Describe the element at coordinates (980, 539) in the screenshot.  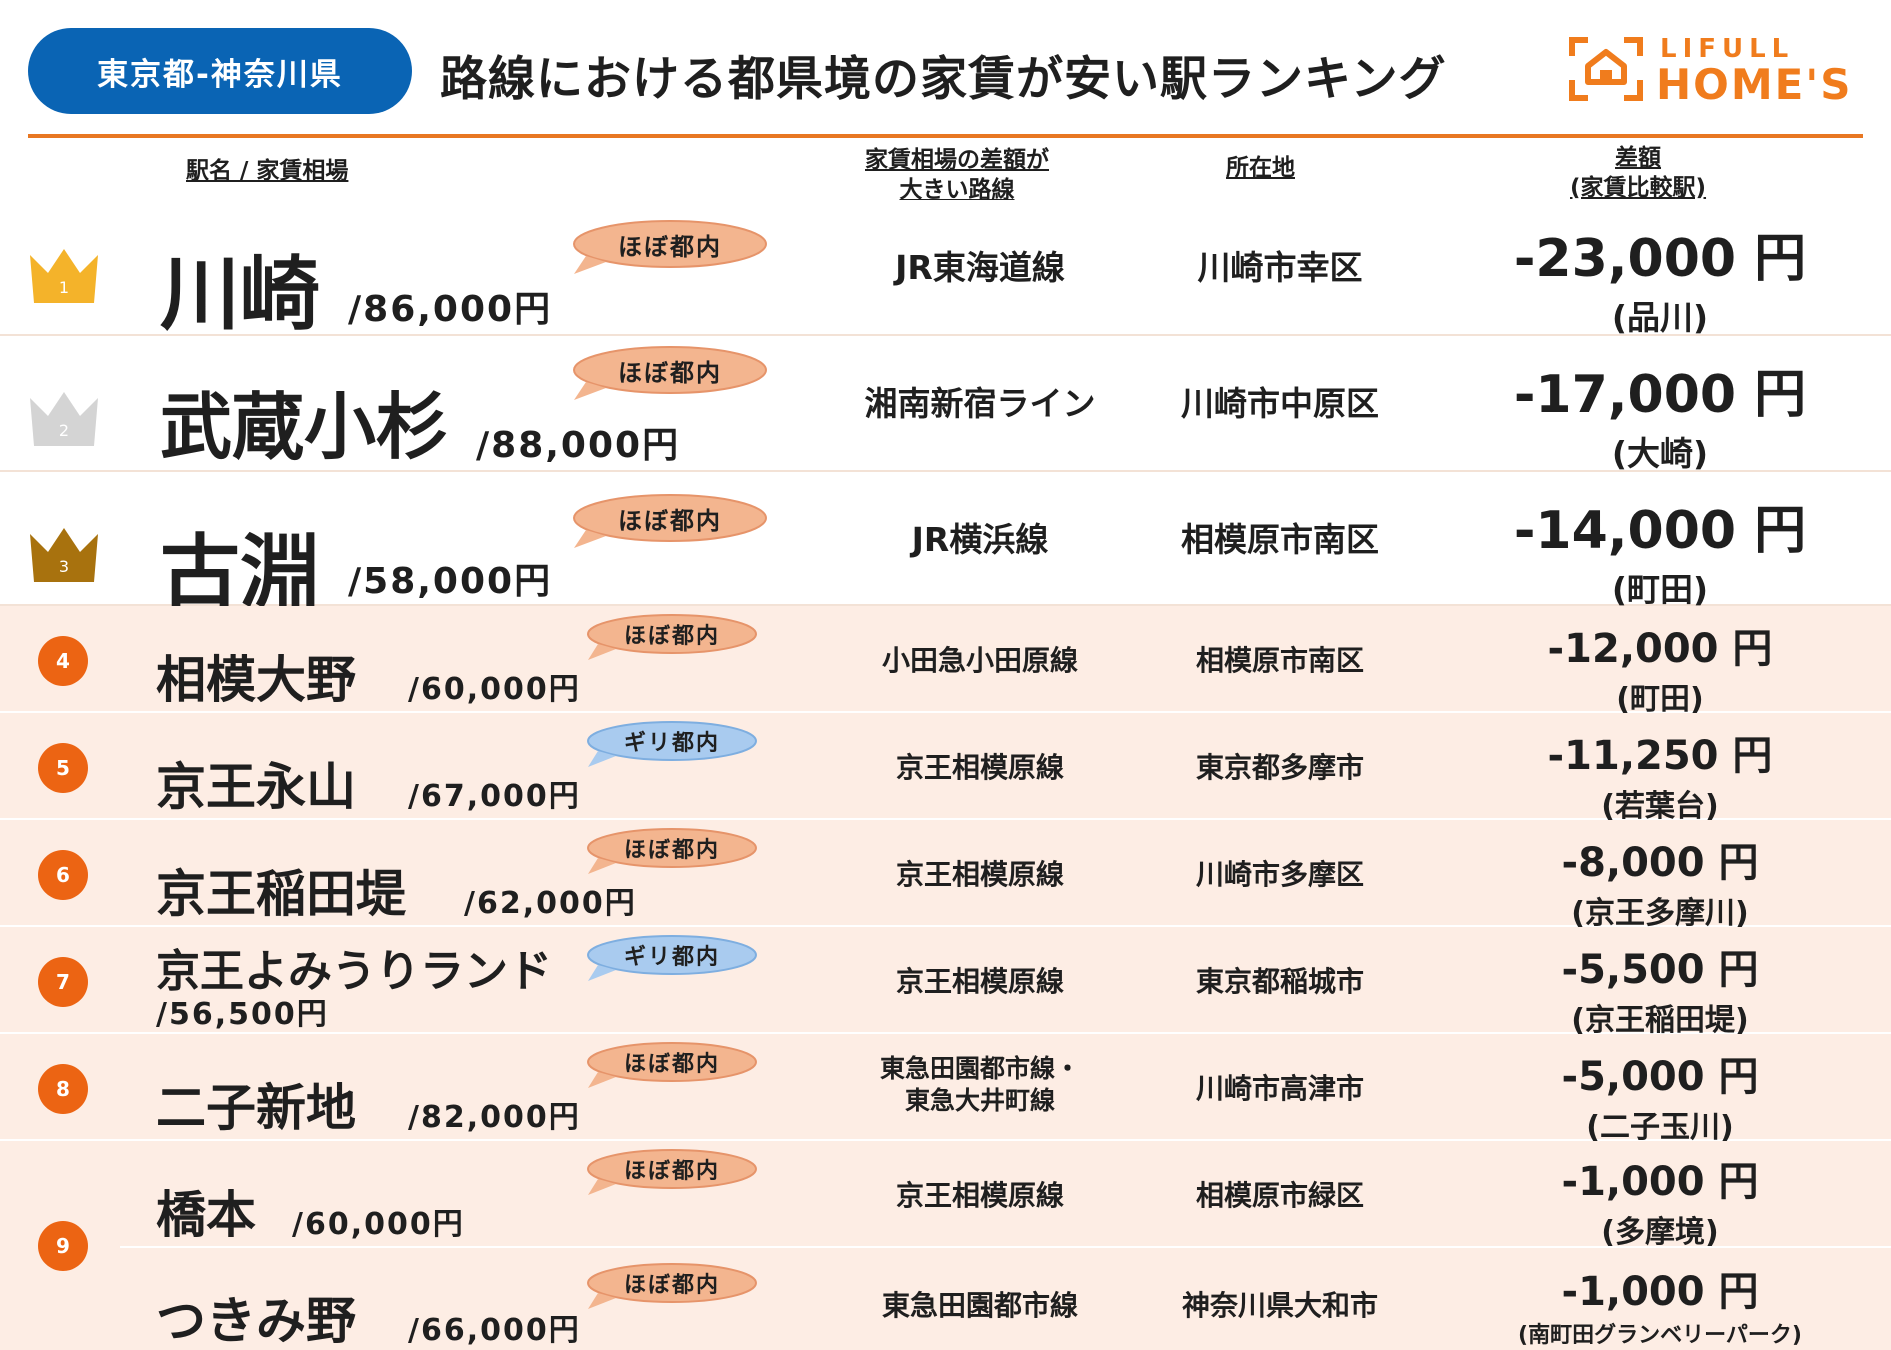
I see `line-cell: JR横浜線` at that location.